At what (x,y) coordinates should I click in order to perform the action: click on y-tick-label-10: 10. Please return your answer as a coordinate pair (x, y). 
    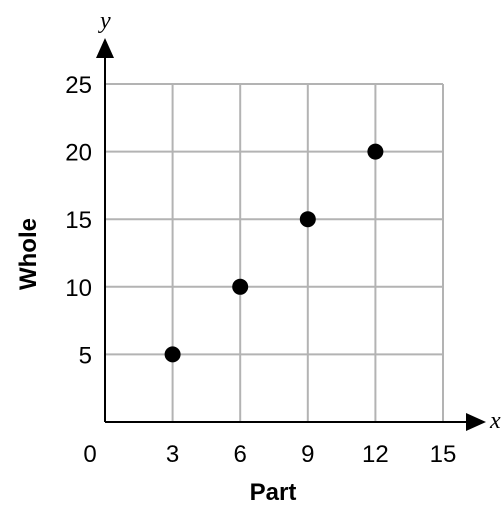
    Looking at the image, I should click on (78, 288).